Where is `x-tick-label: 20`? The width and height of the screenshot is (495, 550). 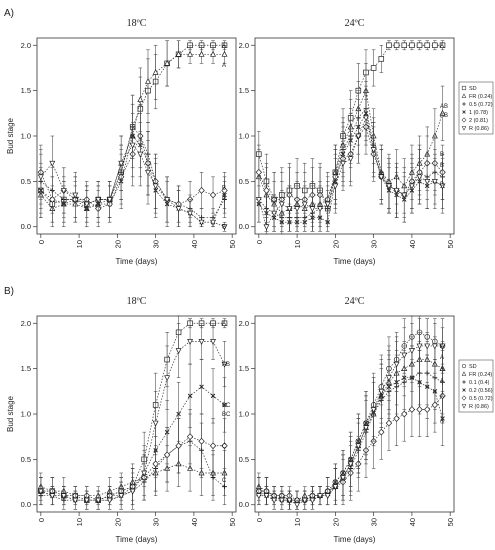
x-tick-label: 20 is located at coordinates (117, 522).